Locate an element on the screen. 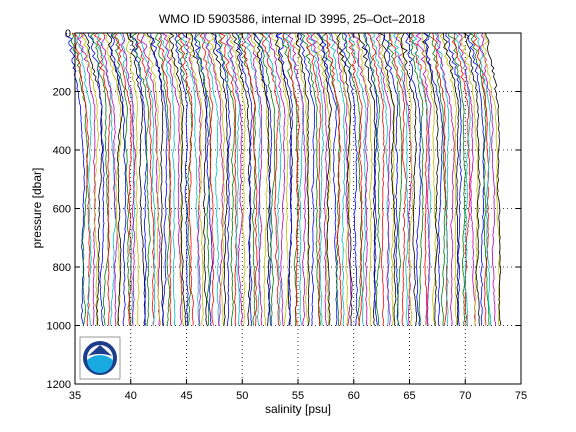 The height and width of the screenshot is (432, 576). y-axis-label: pressure [dbar] is located at coordinates (37, 208).